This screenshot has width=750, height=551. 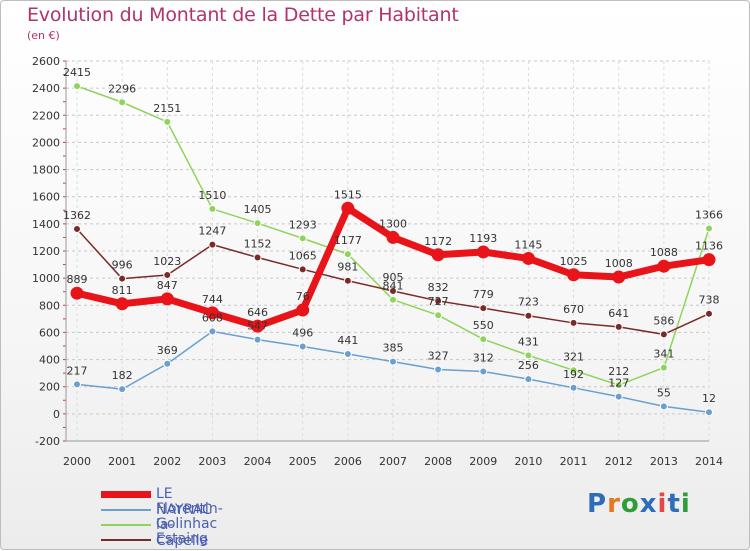 I want to click on brand-letter: o, so click(x=630, y=504).